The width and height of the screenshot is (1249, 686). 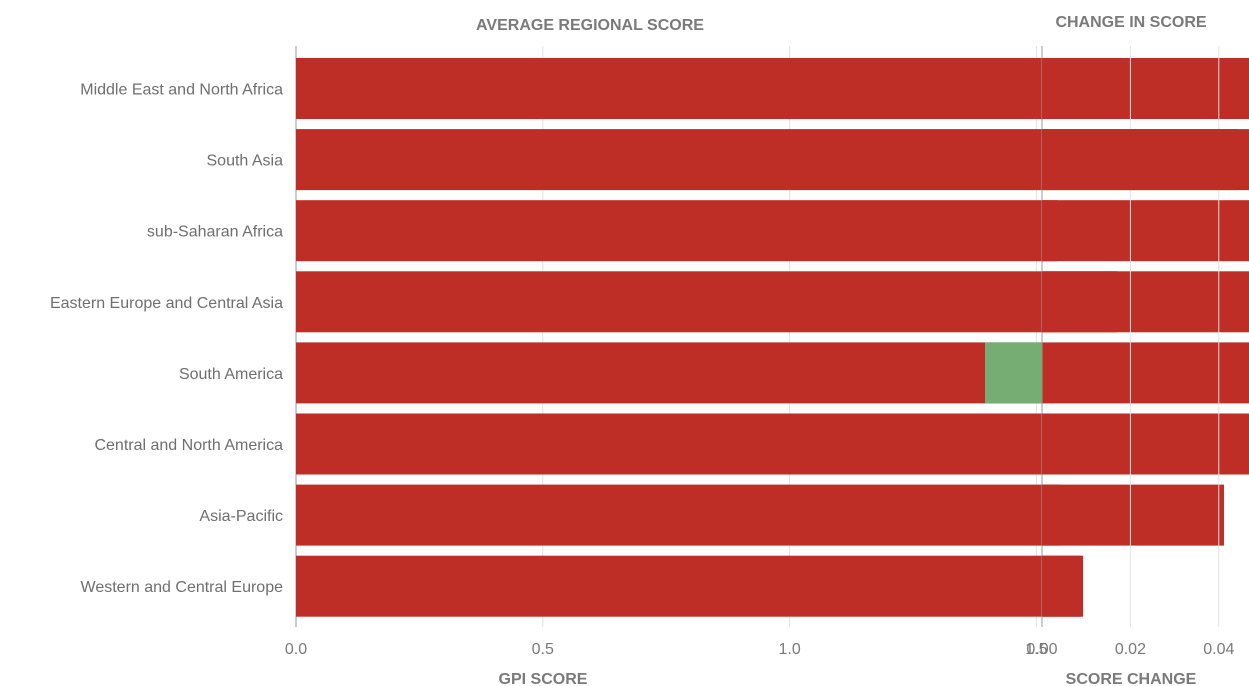 What do you see at coordinates (1218, 649) in the screenshot?
I see `right-tick-label: 0.04` at bounding box center [1218, 649].